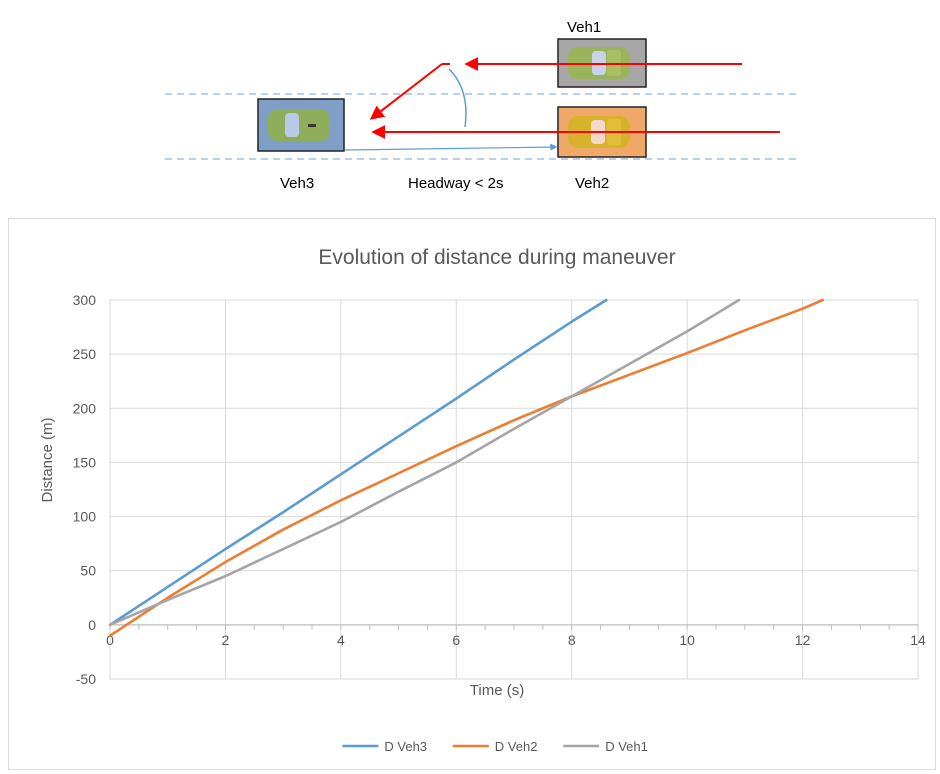  Describe the element at coordinates (47, 459) in the screenshot. I see `y-axis-label: Distance (m)` at that location.